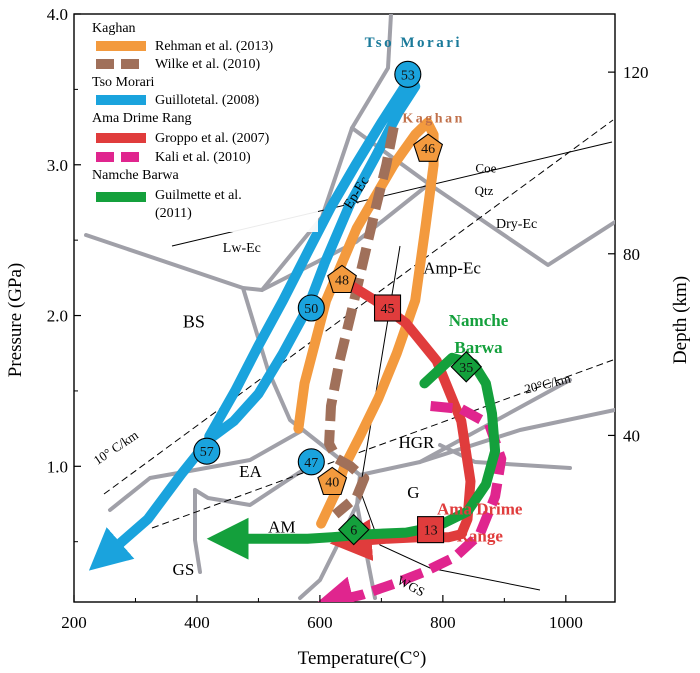 Image resolution: width=700 pixels, height=673 pixels. Describe the element at coordinates (194, 322) in the screenshot. I see `chart-annotation: BS` at that location.